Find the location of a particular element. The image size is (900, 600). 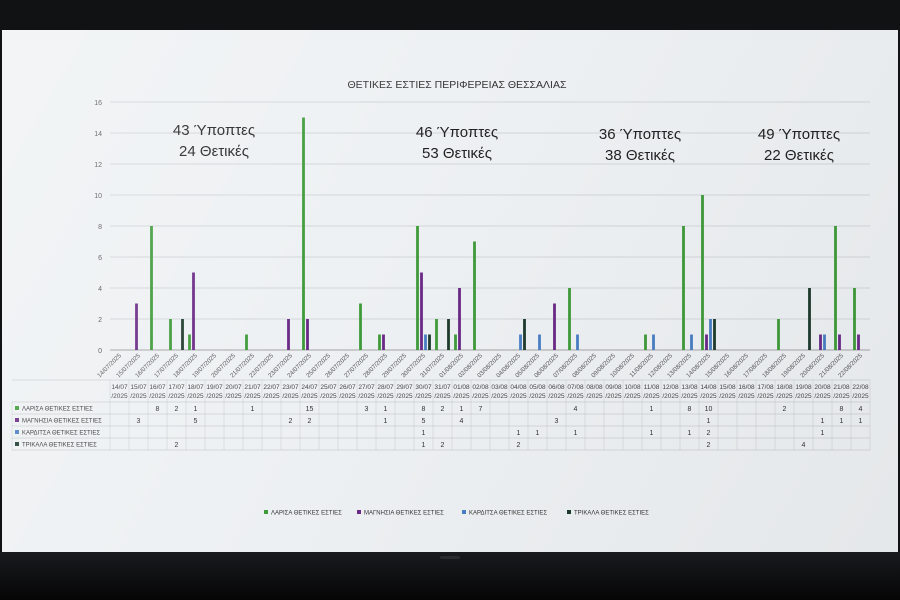

annotation-suspected: 49 Ύποπτες is located at coordinates (799, 134).